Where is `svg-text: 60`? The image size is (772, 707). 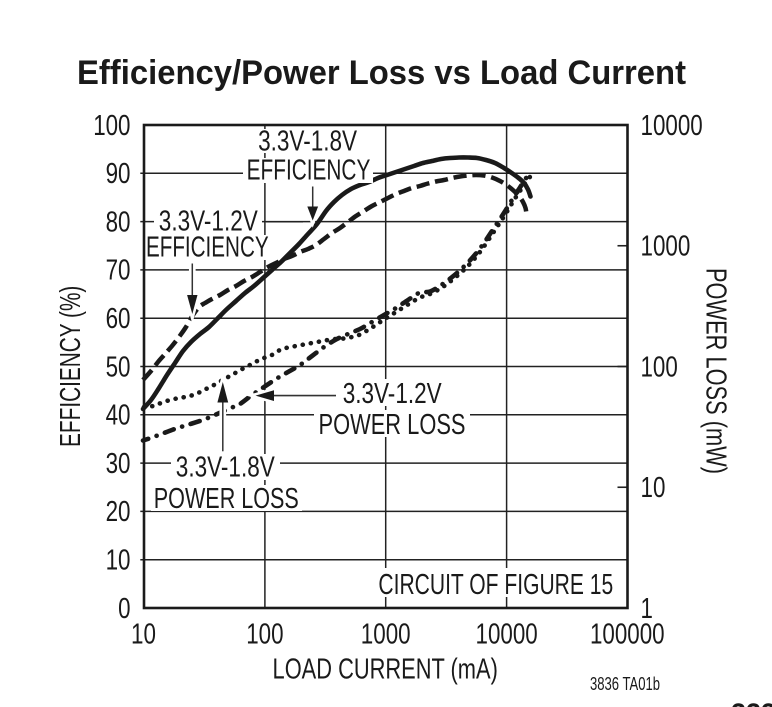 svg-text: 60 is located at coordinates (118, 319).